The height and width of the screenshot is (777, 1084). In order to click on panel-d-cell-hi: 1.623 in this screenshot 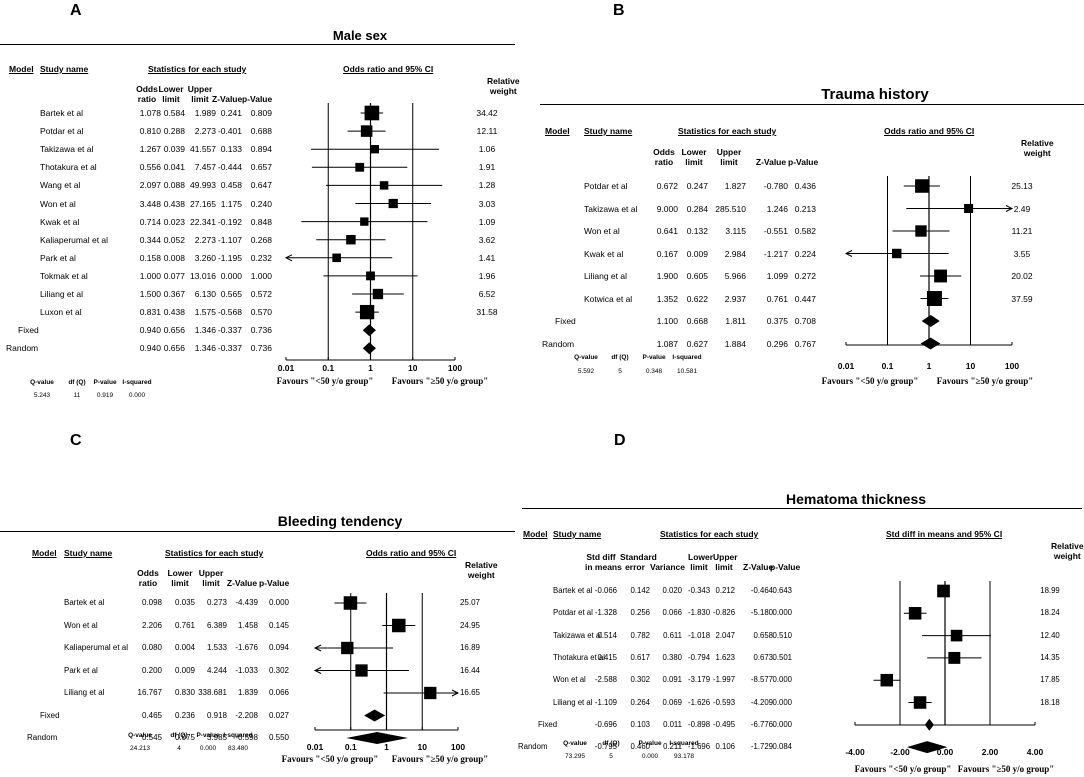, I will do `click(725, 657)`.